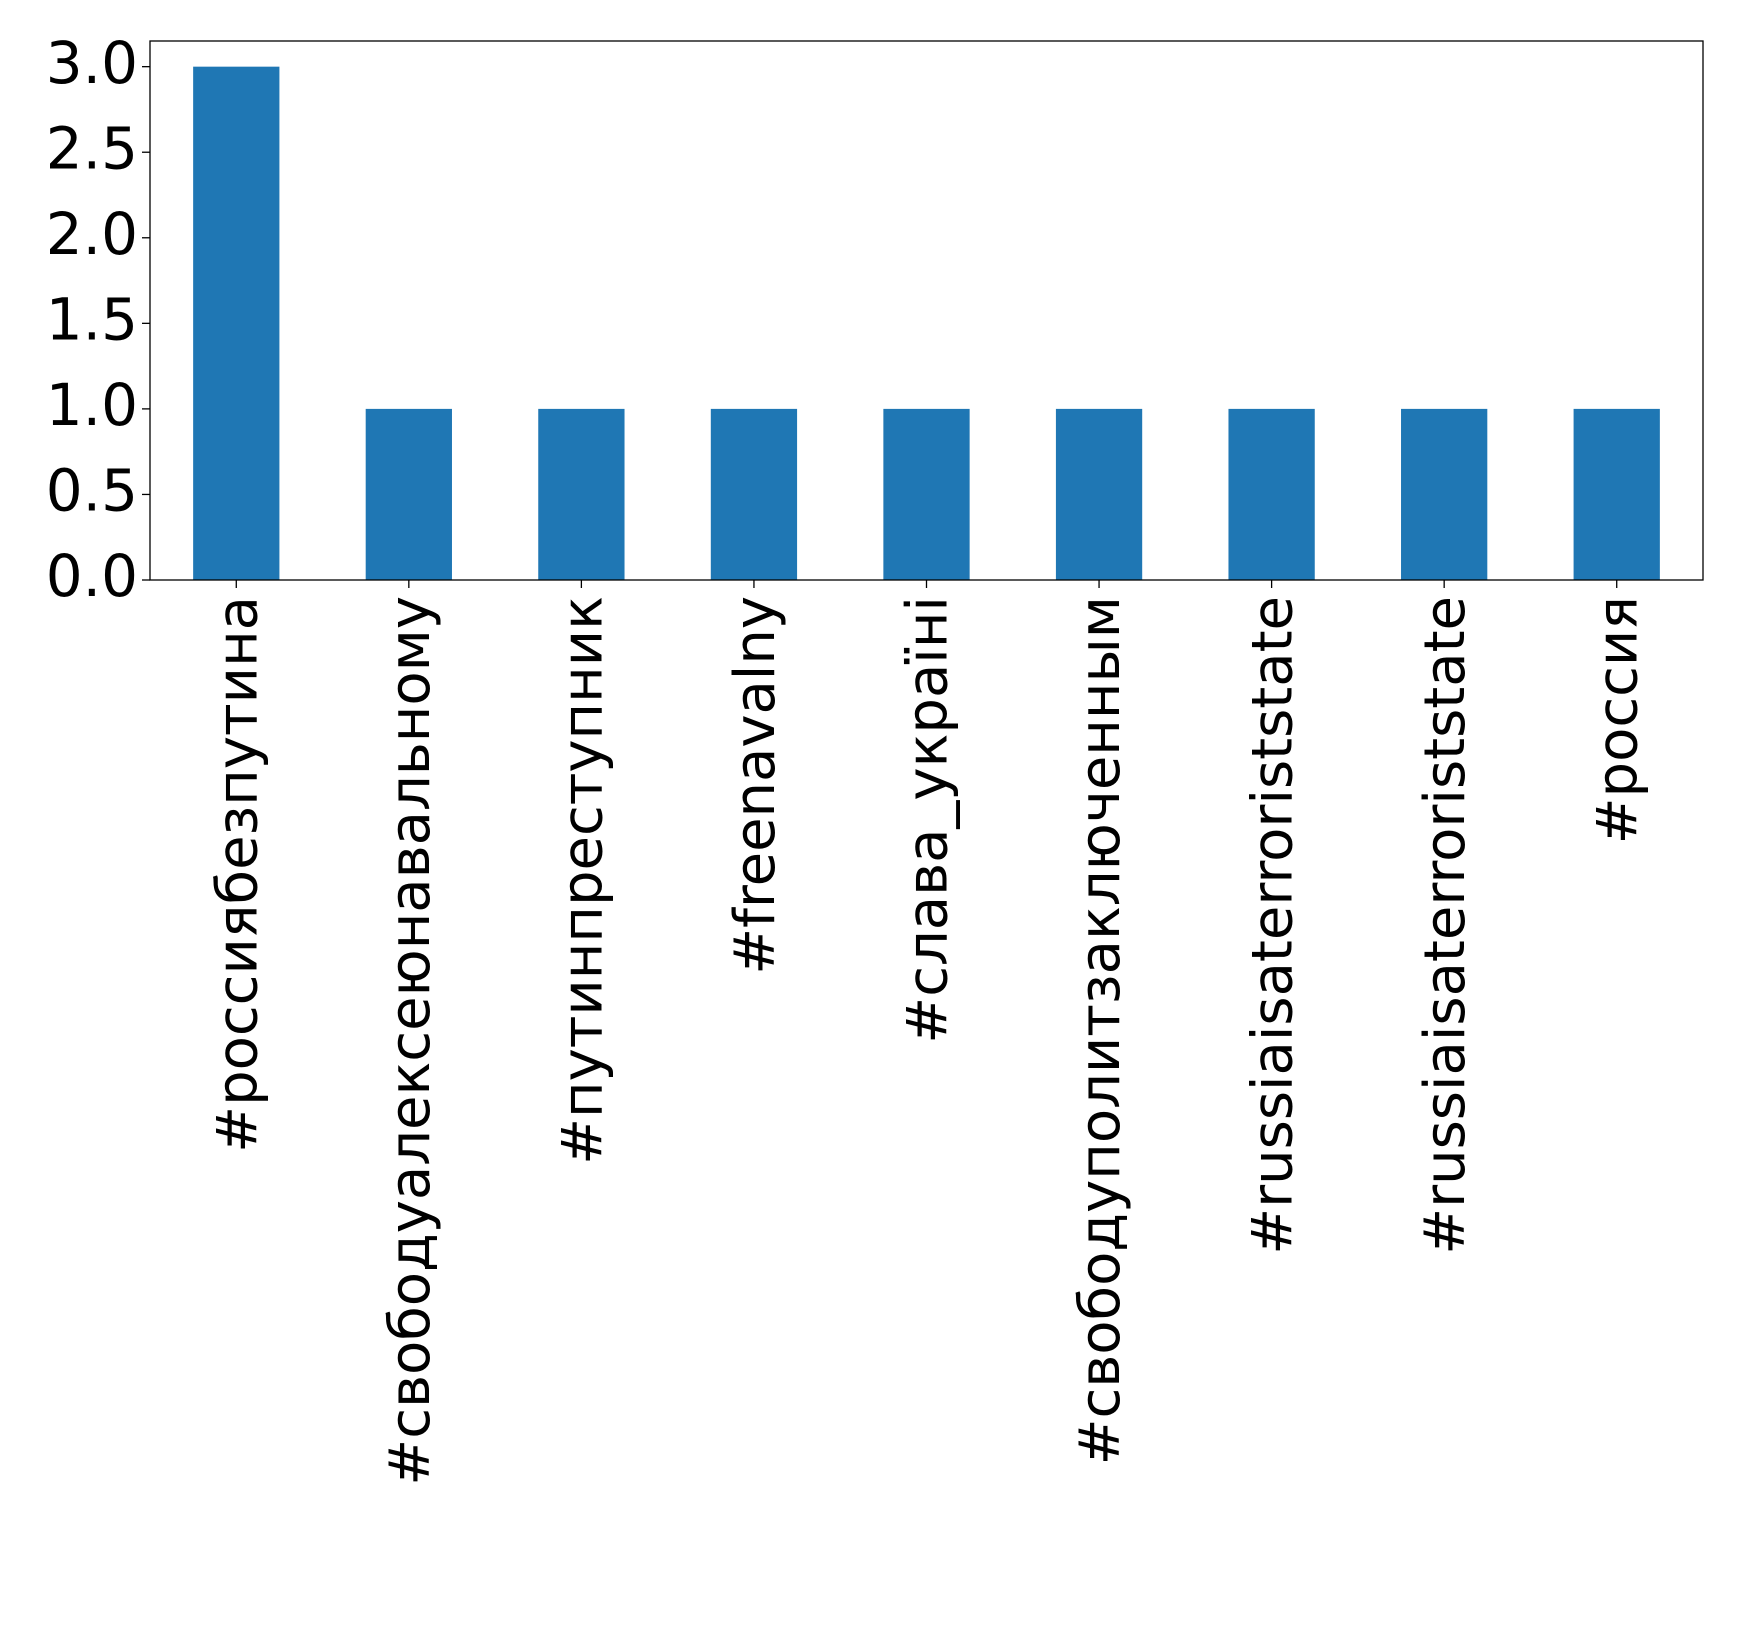 Image resolution: width=1739 pixels, height=1625 pixels. I want to click on x-tick-label: #свободуалексеюнавальному, so click(410, 1041).